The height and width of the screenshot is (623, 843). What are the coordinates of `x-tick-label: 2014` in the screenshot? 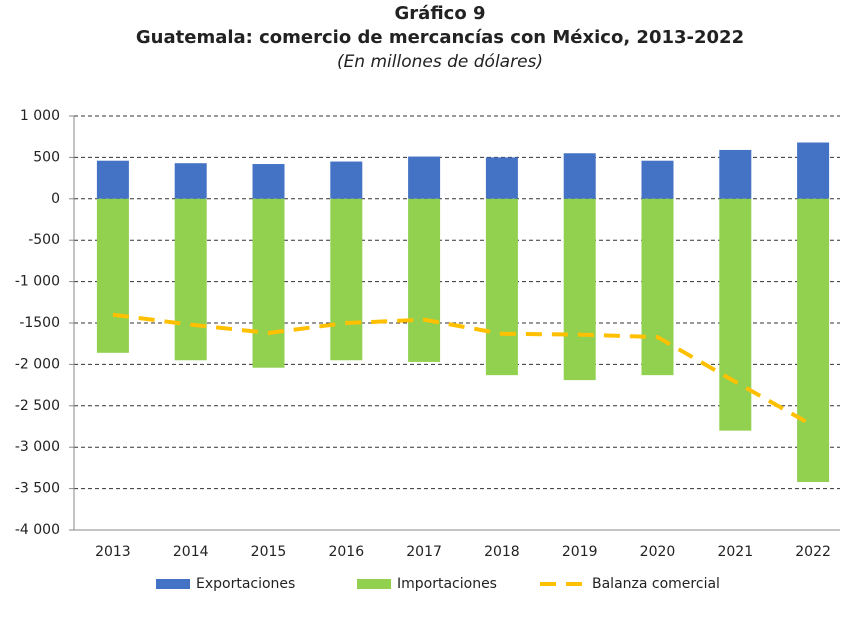 It's located at (191, 552).